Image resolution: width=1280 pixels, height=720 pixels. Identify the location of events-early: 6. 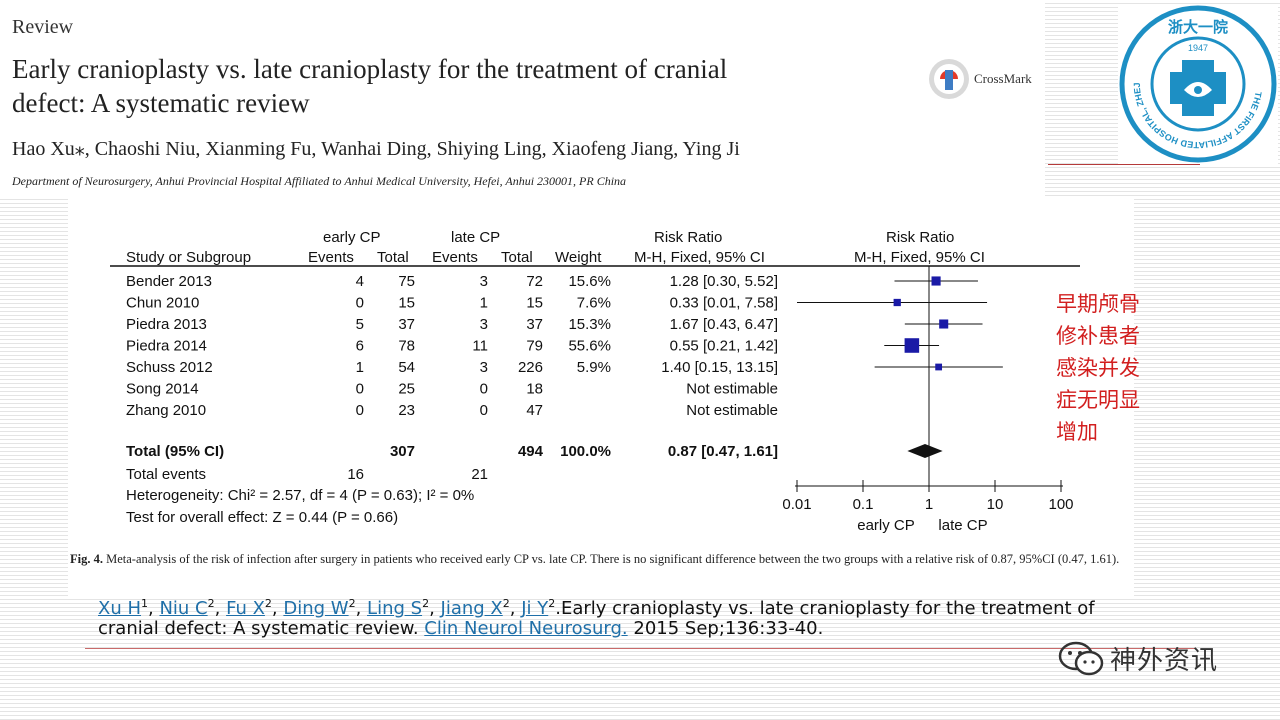
(360, 346).